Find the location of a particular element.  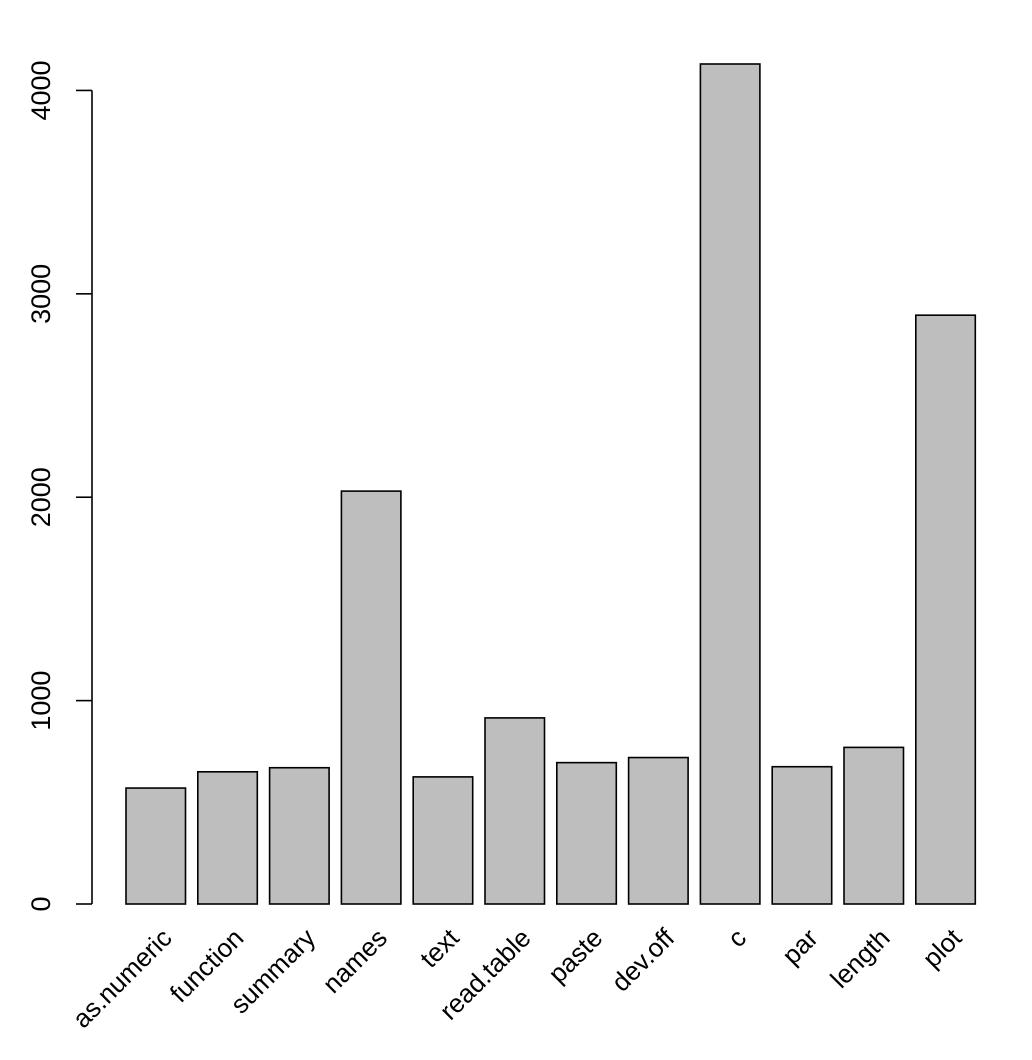

y-tick-label: 0 is located at coordinates (41, 903).